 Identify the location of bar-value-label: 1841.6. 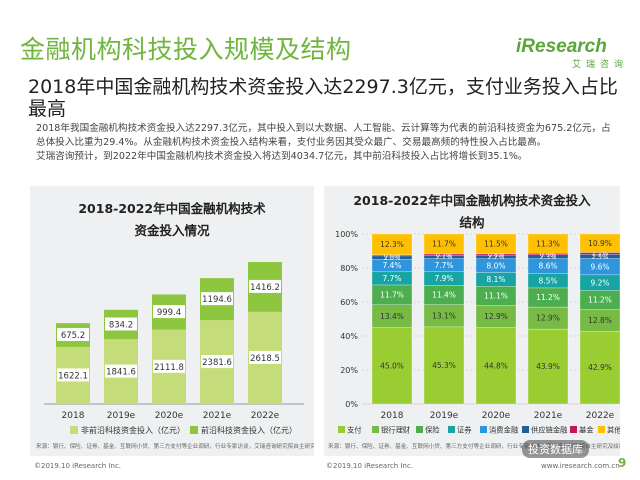
(121, 373).